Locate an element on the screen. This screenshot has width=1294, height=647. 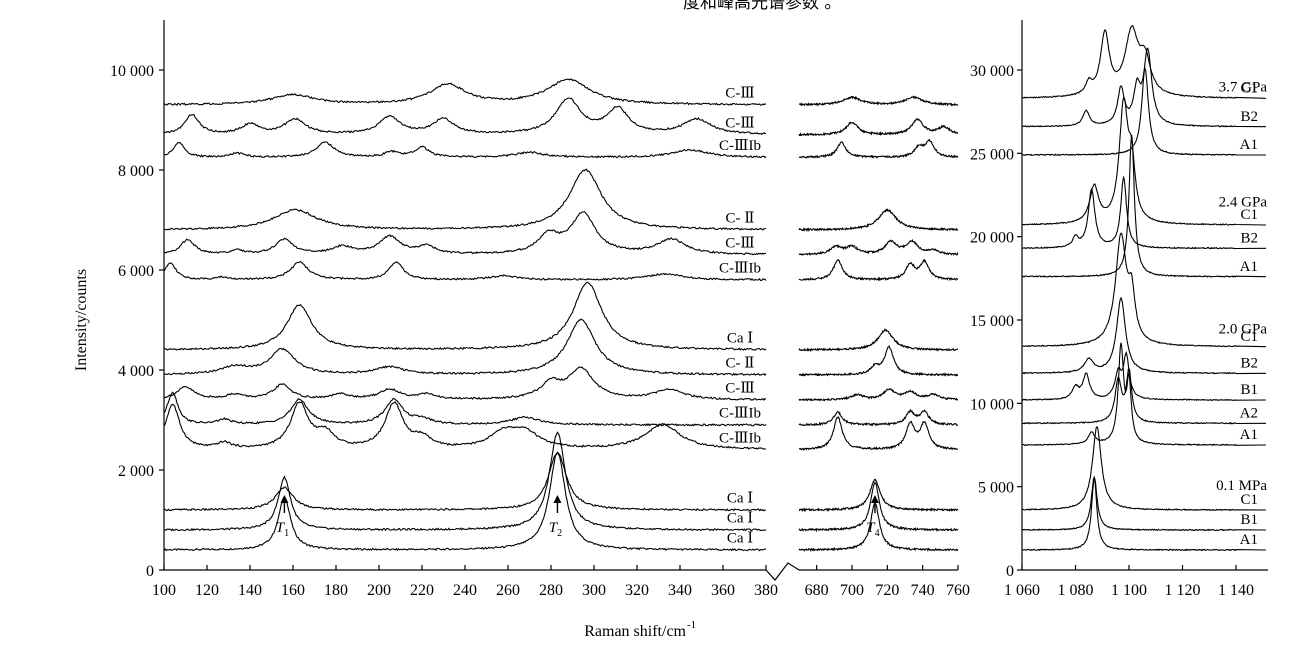
x-tick-label: 240 is located at coordinates (465, 590).